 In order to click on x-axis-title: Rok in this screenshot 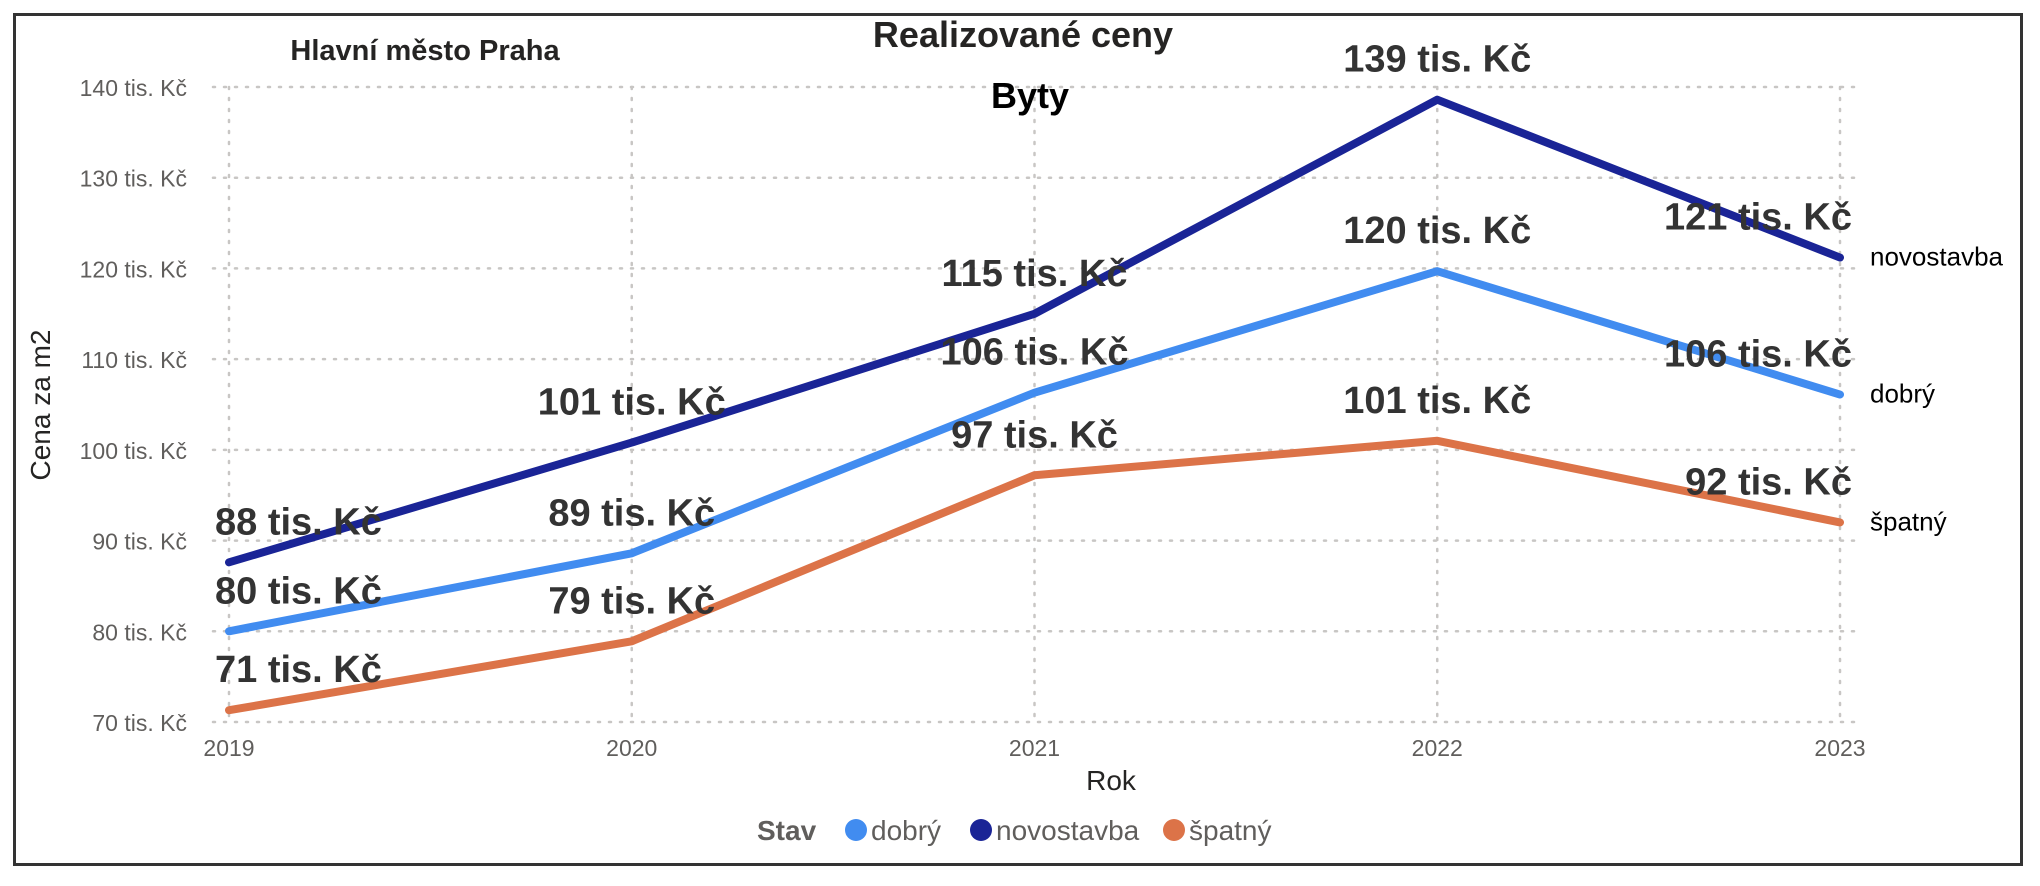, I will do `click(1111, 780)`.